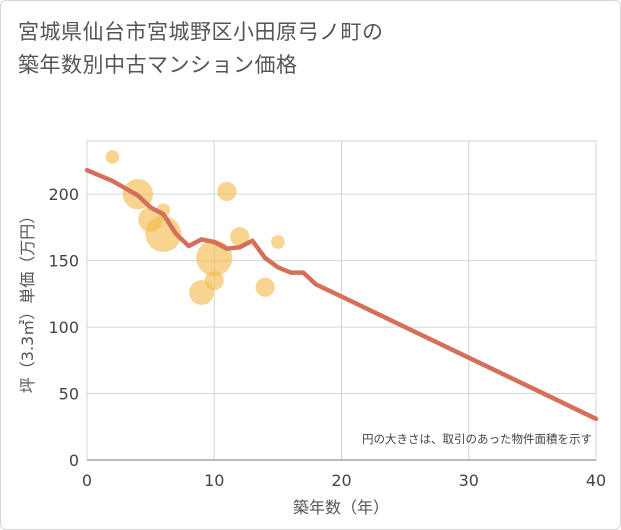 This screenshot has height=530, width=621. What do you see at coordinates (469, 480) in the screenshot?
I see `x-tick-30: 30` at bounding box center [469, 480].